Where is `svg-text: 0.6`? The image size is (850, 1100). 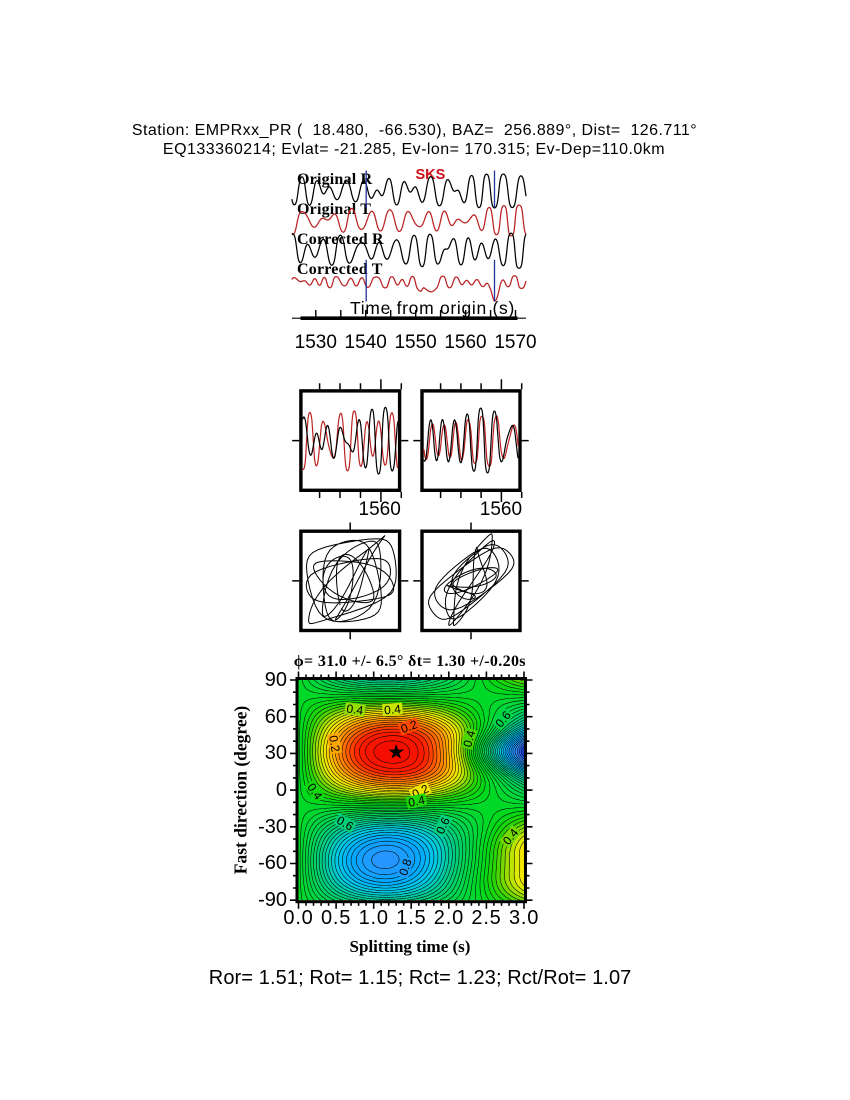
svg-text: 0.6 is located at coordinates (443, 825).